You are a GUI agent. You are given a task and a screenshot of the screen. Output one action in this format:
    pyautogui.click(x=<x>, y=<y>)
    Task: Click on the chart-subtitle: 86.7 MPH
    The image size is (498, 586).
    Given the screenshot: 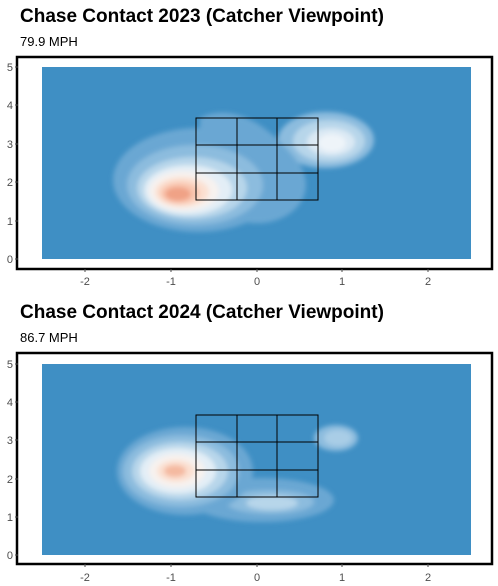 What is the action you would take?
    pyautogui.click(x=49, y=337)
    